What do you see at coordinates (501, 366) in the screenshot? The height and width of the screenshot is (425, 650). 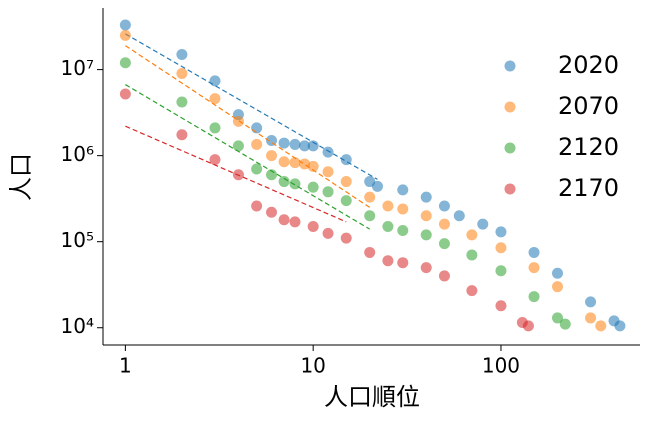 I see `x-tick-label: 100` at bounding box center [501, 366].